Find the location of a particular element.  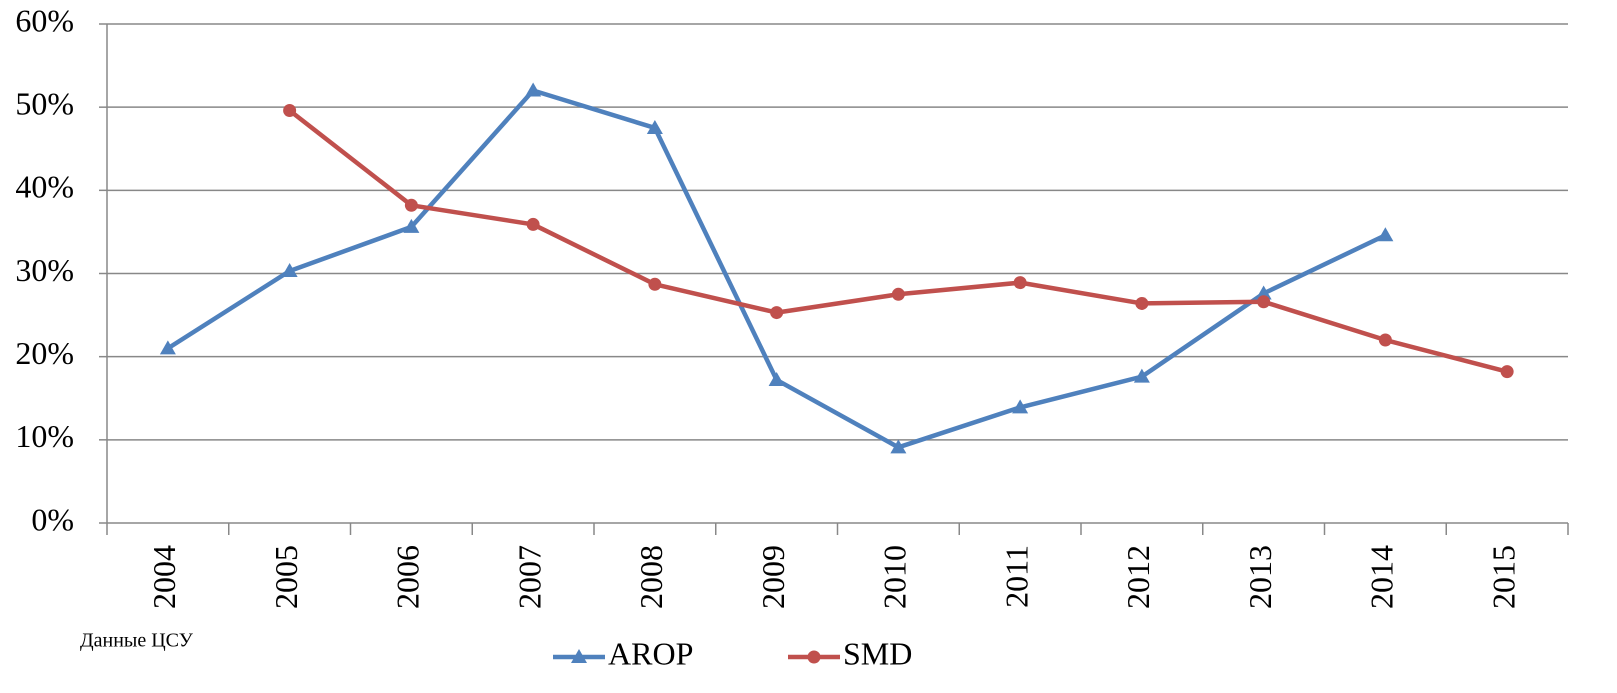

source-note: Данные ЦСУ is located at coordinates (137, 641).